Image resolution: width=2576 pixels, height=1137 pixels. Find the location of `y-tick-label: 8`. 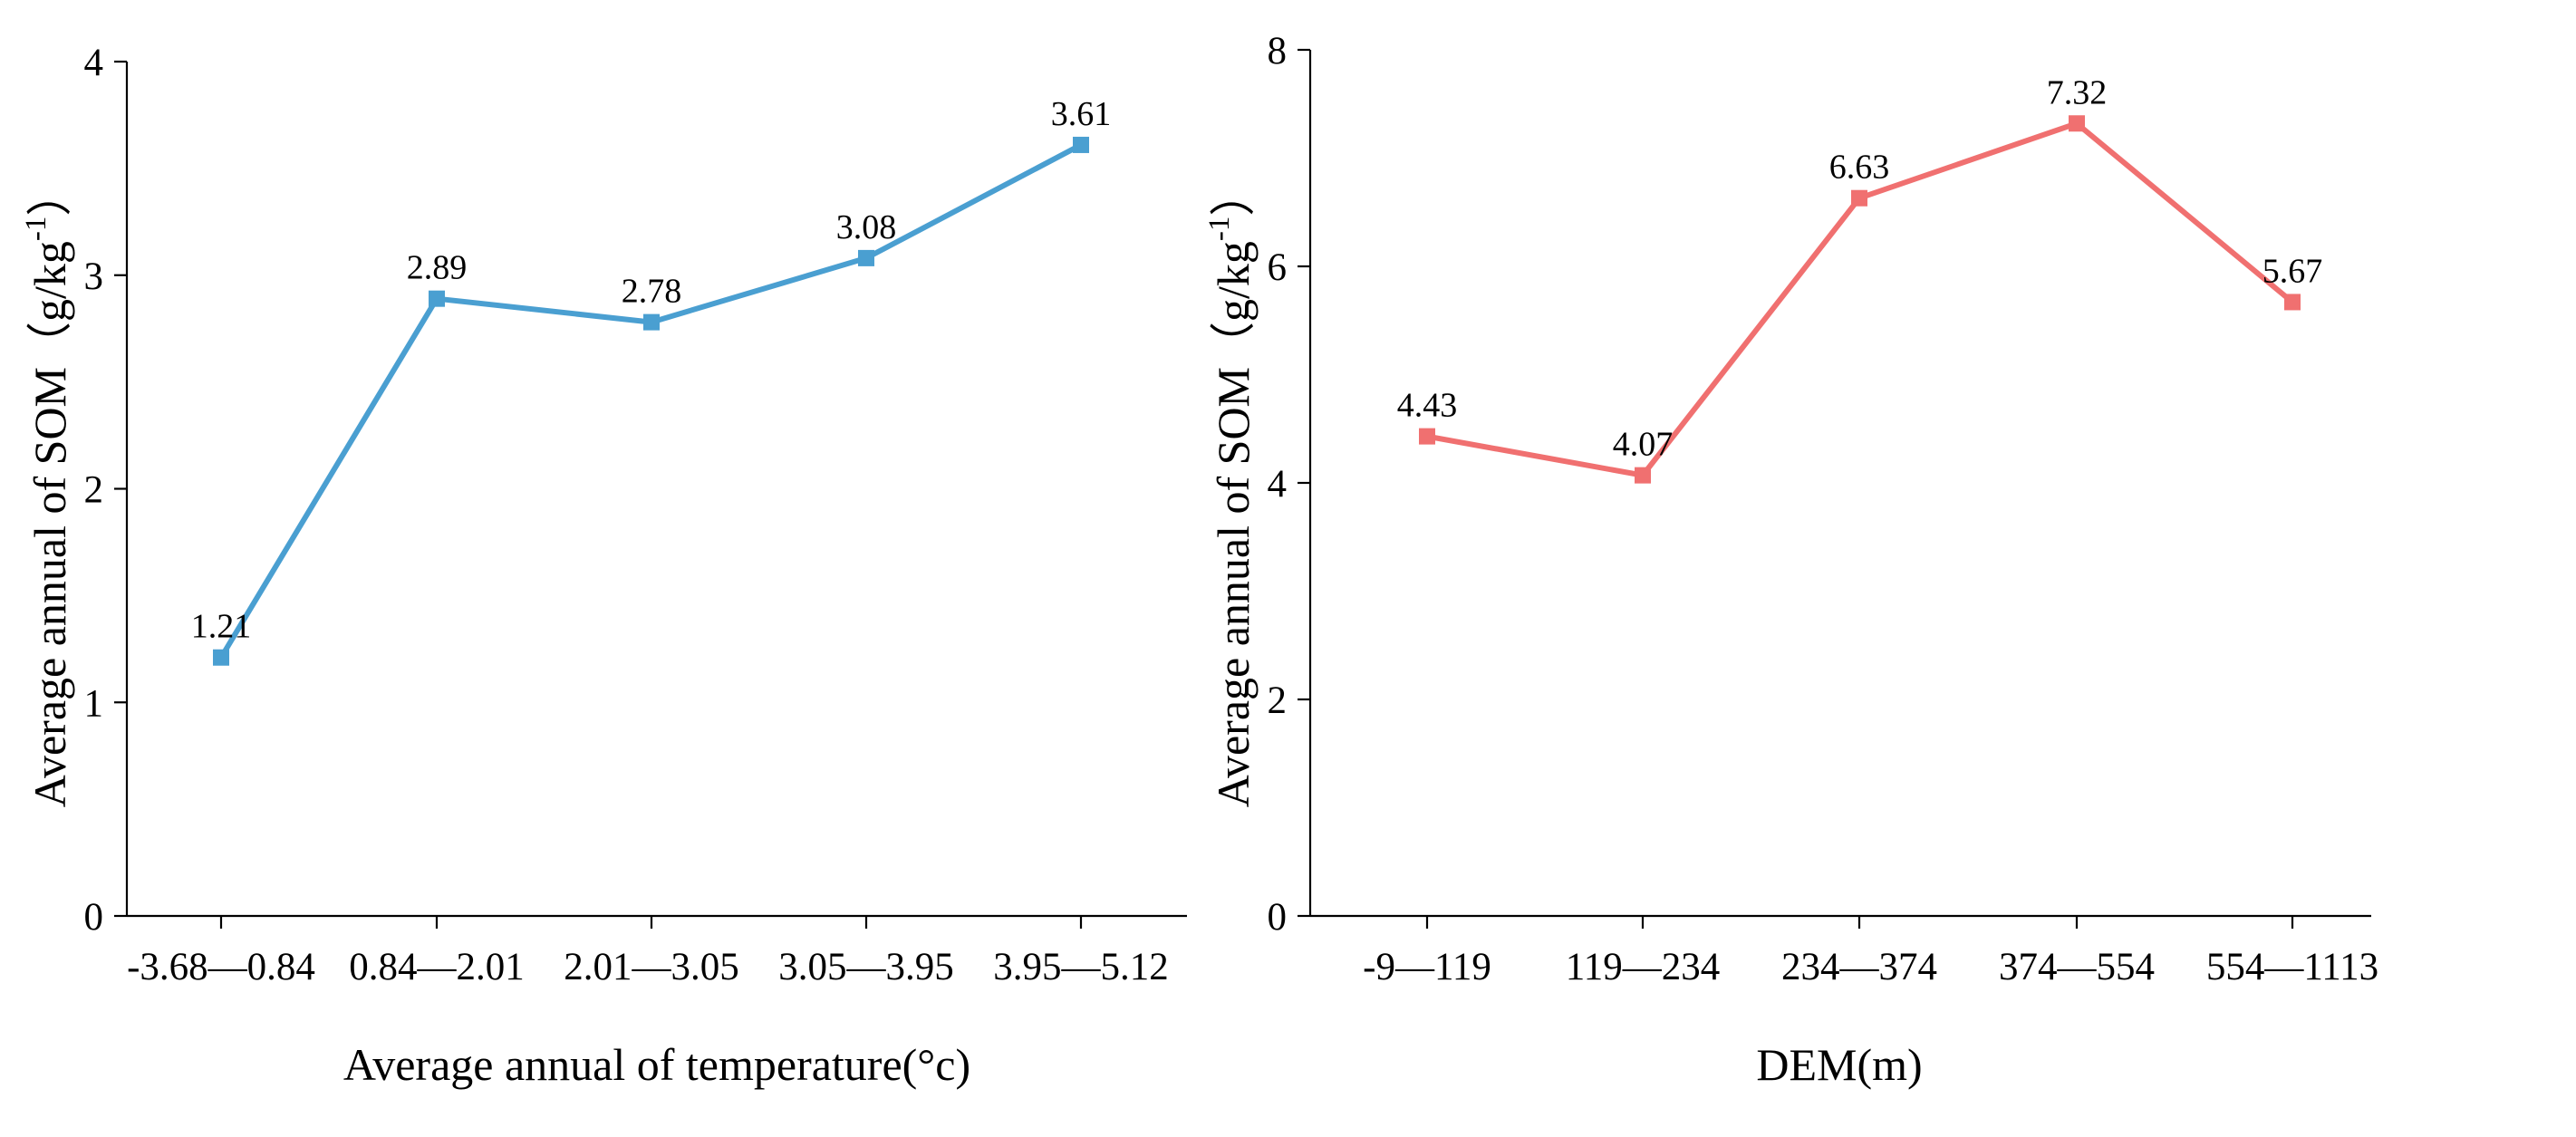

y-tick-label: 8 is located at coordinates (1278, 51).